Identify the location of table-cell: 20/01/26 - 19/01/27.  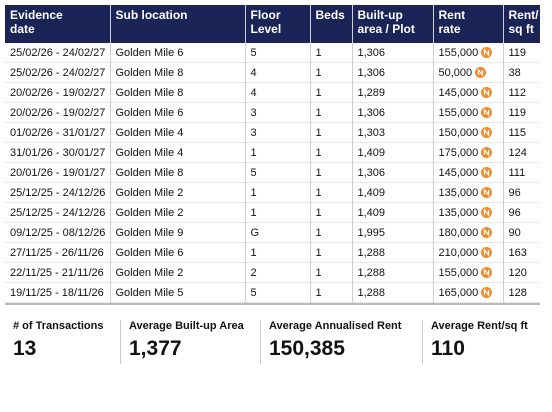
(57, 172).